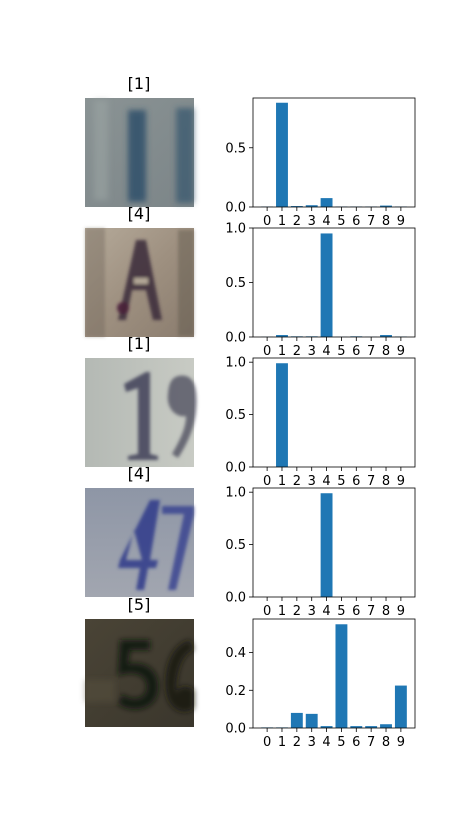 This screenshot has width=461, height=817. Describe the element at coordinates (141, 400) in the screenshot. I see `digit-image-3: [1]` at that location.